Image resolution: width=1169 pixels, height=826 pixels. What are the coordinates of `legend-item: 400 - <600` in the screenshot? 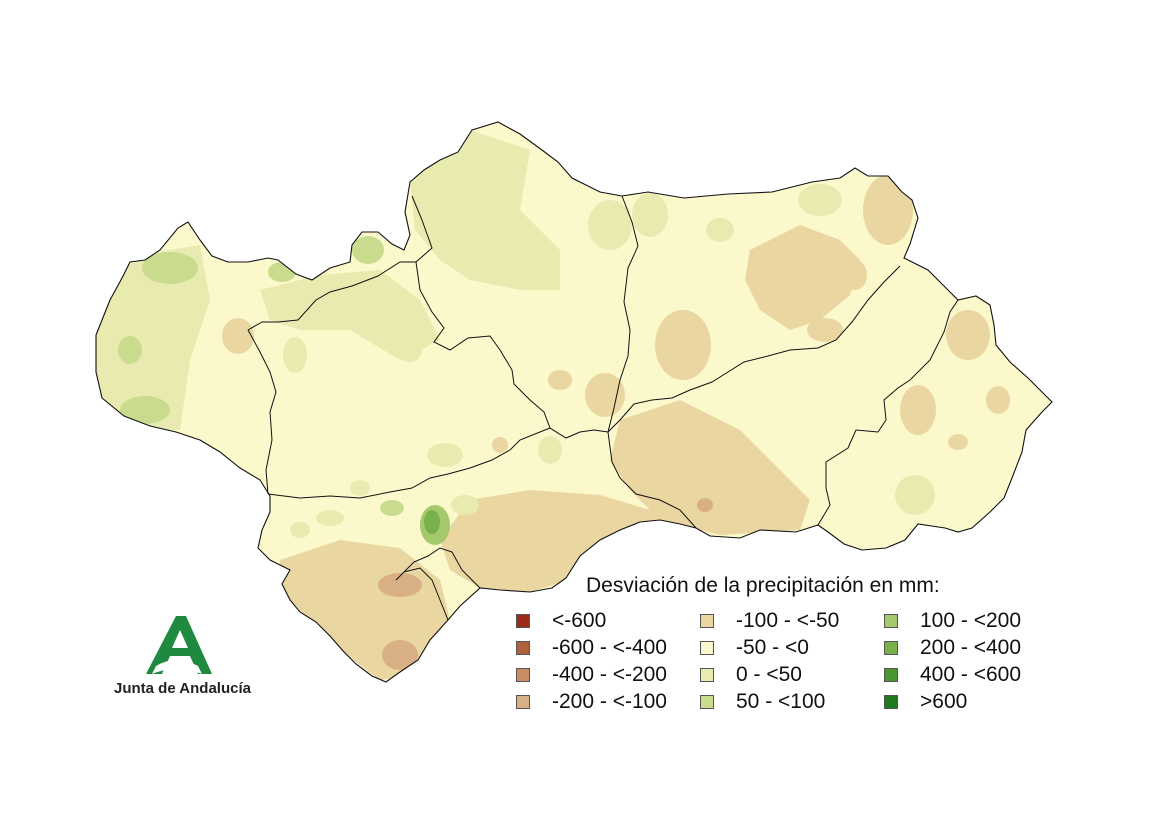 It's located at (953, 674).